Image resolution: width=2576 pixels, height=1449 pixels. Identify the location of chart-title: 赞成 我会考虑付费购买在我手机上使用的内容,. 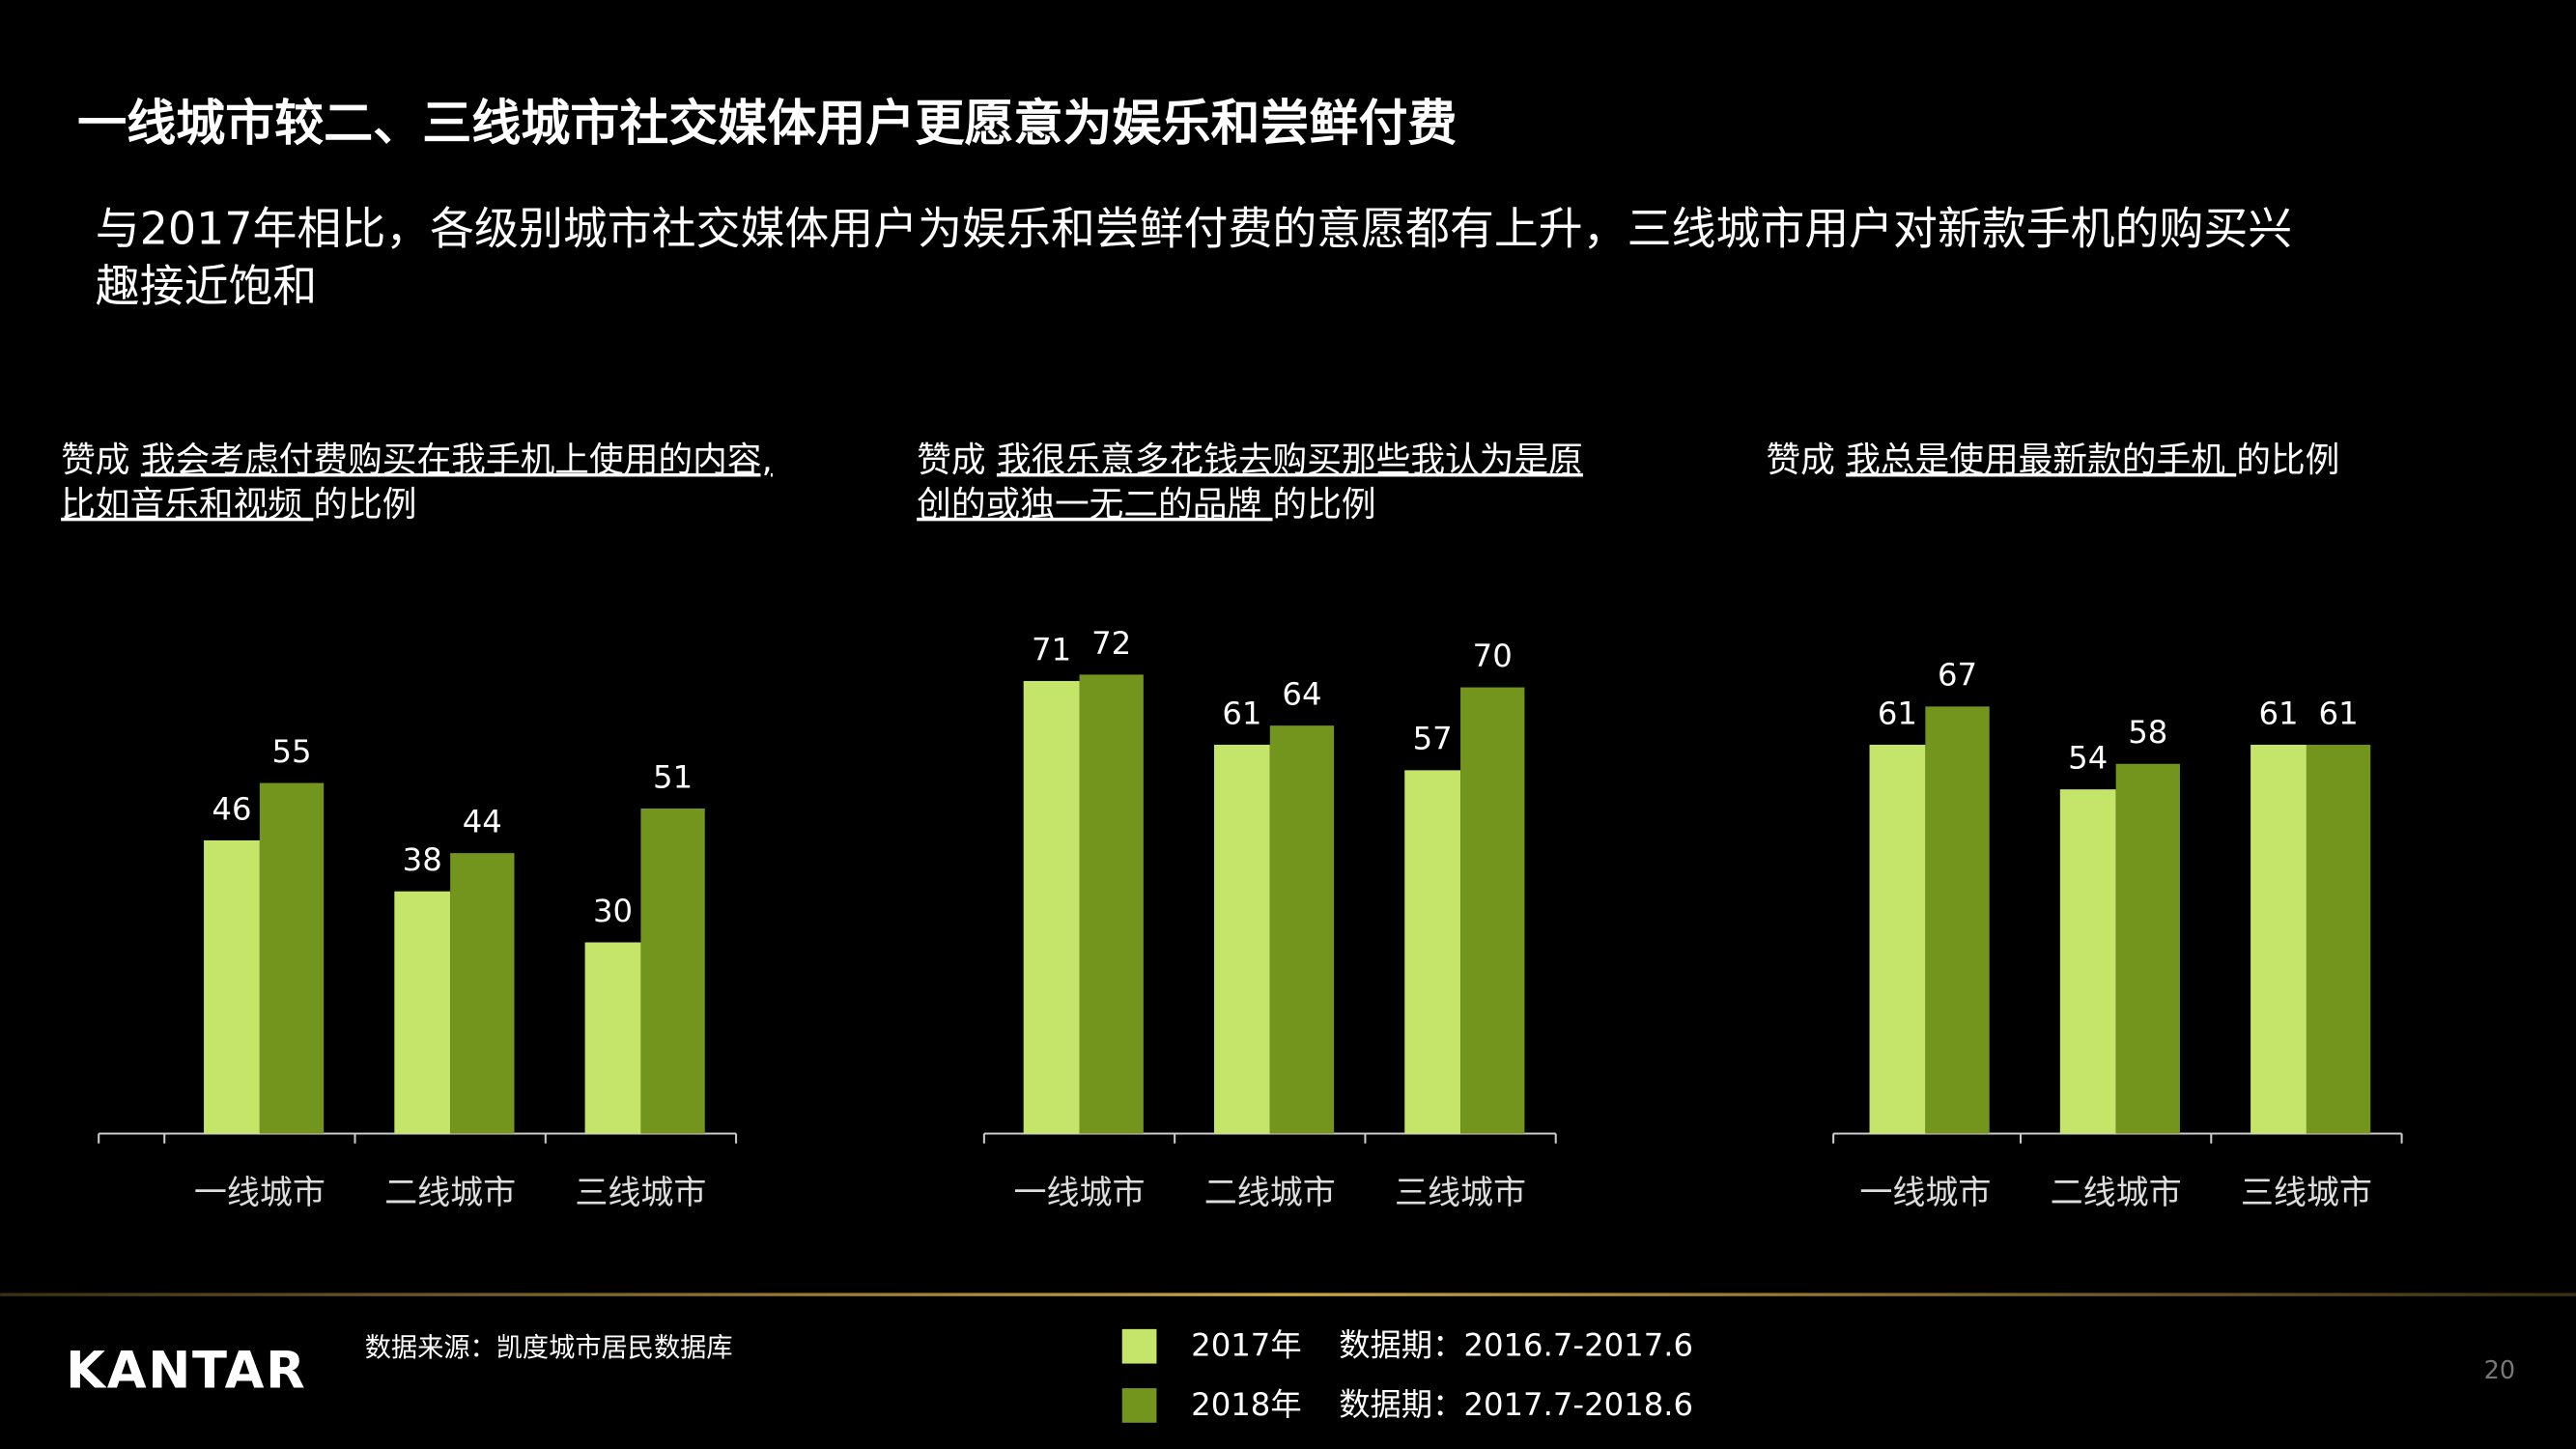
(417, 460).